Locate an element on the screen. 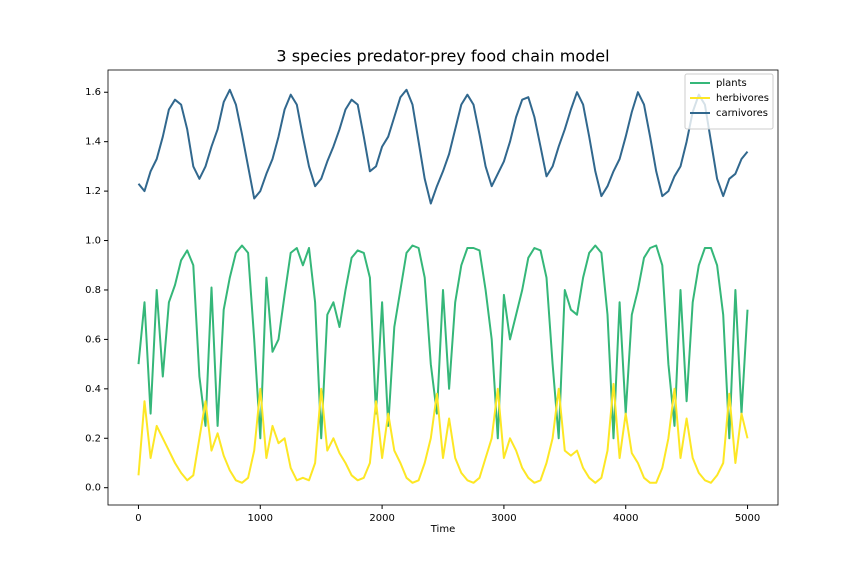  y-tick-label: 1.2 is located at coordinates (93, 191).